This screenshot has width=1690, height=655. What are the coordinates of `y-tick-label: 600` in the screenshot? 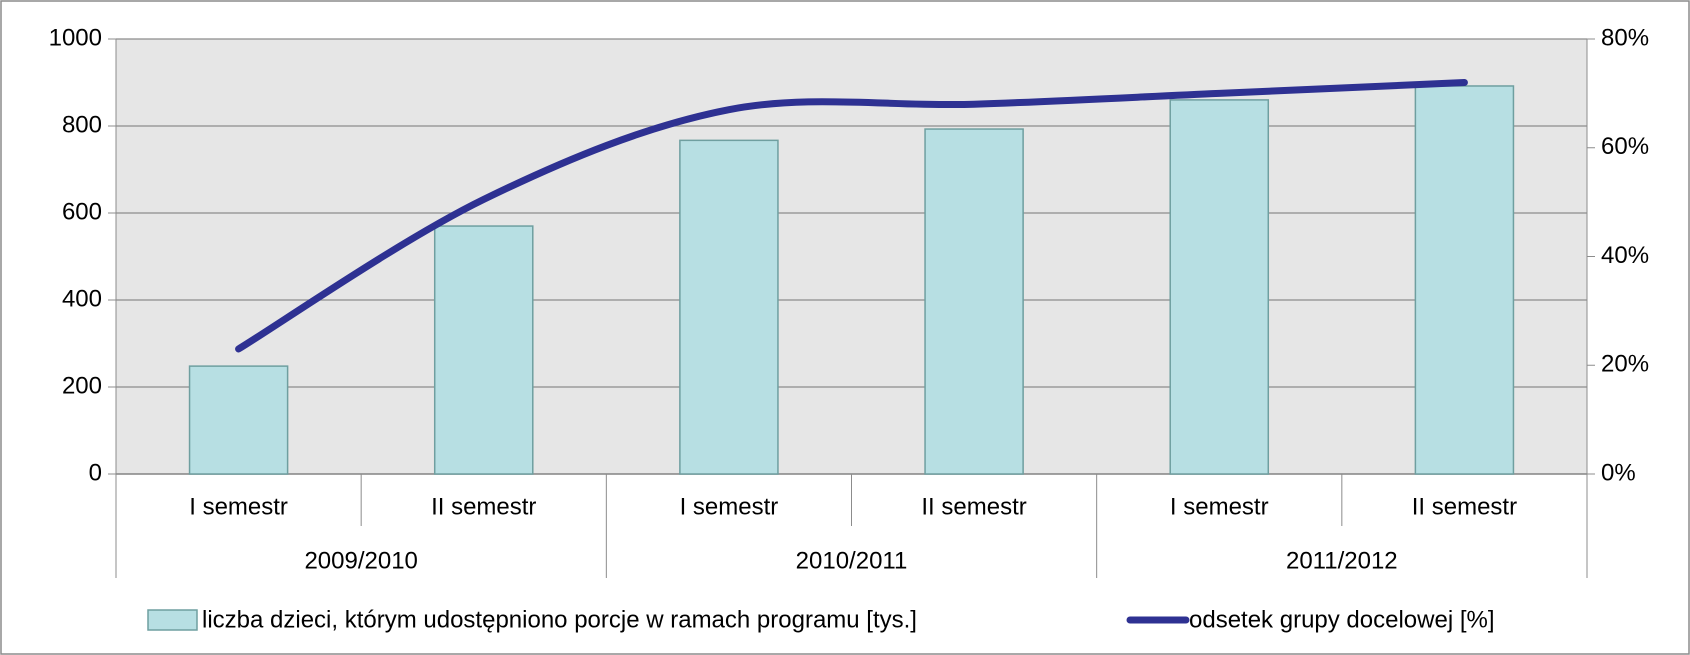 It's located at (82, 211).